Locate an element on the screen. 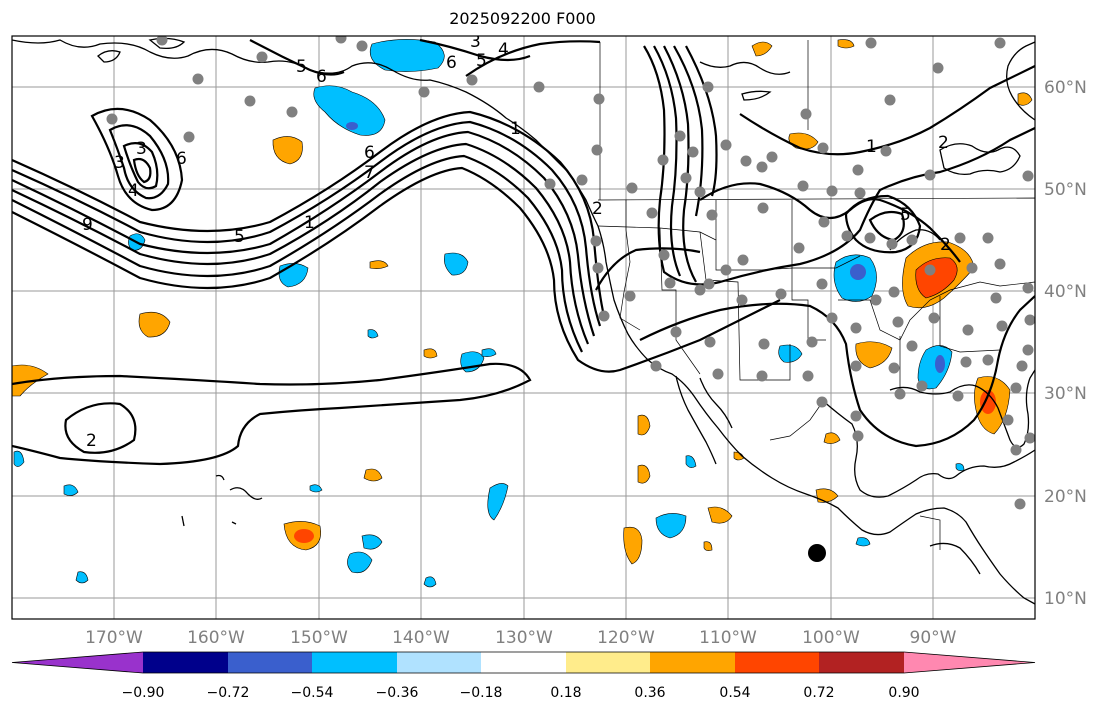 Image resolution: width=1105 pixels, height=712 pixels. svg-text: 9 is located at coordinates (87, 225).